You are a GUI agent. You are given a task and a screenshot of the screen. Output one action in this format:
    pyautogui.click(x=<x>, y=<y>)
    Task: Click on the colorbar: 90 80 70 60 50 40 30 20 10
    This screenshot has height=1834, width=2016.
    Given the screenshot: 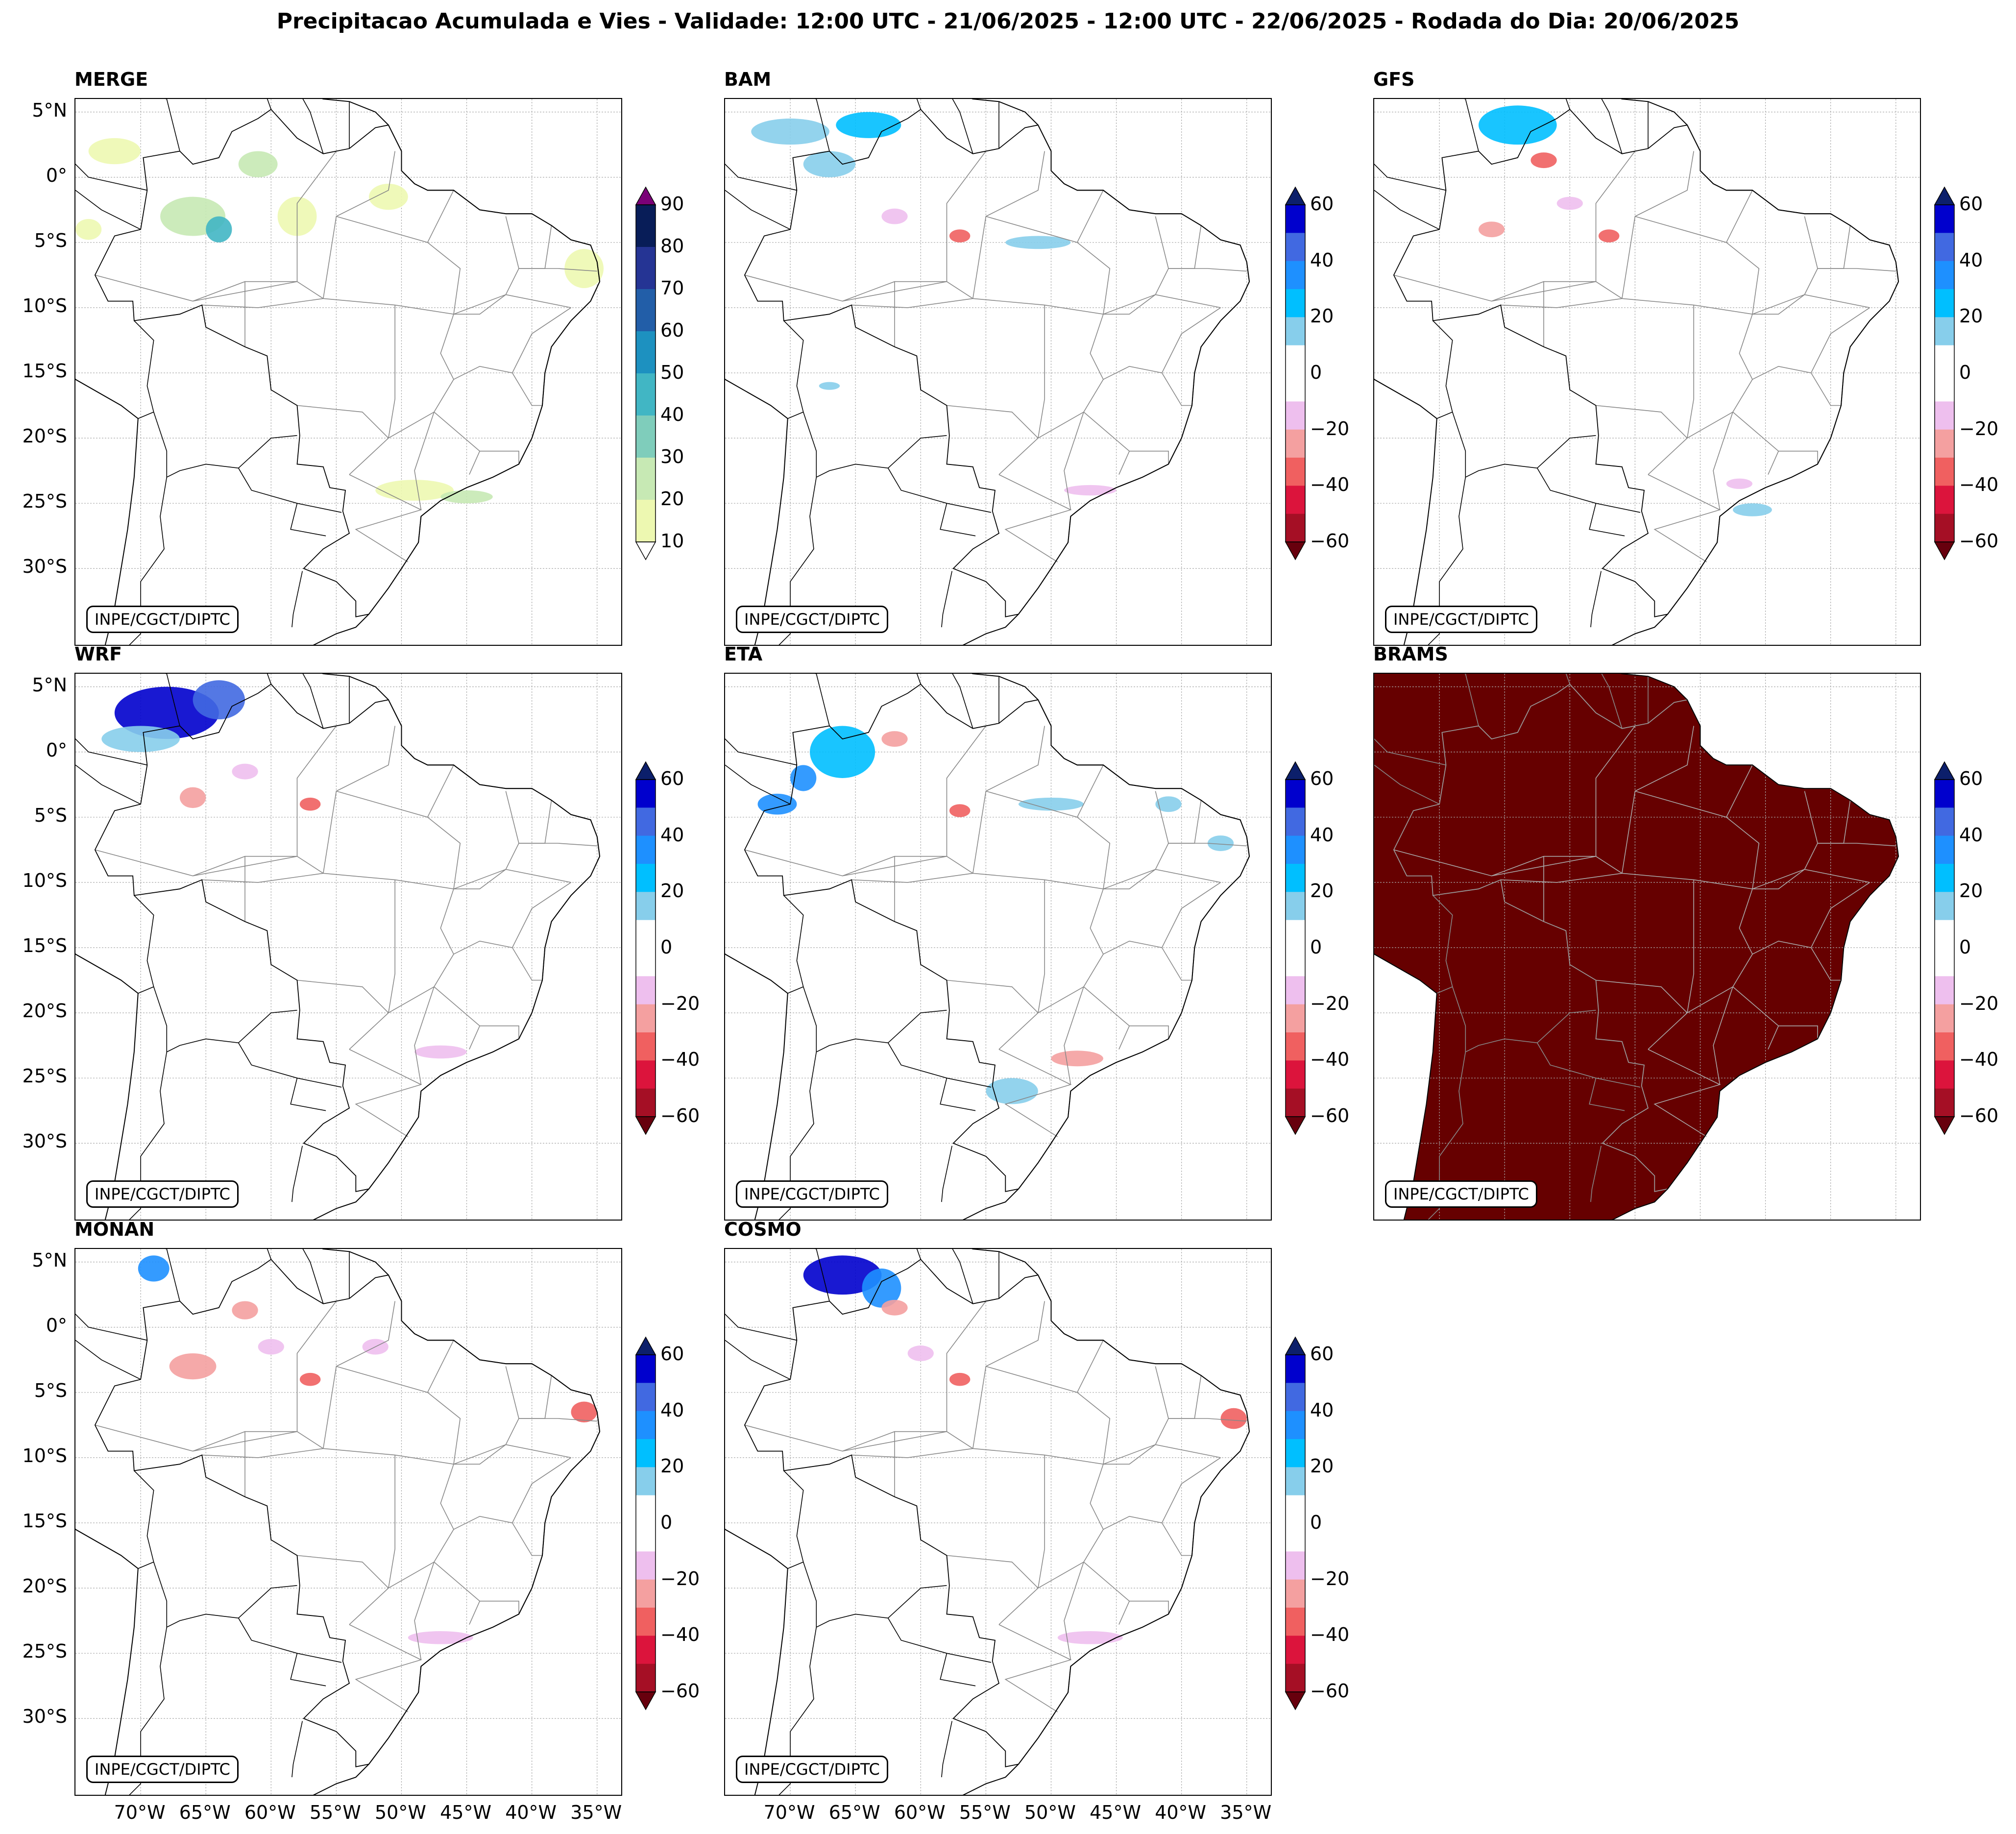 What is the action you would take?
    pyautogui.click(x=659, y=373)
    